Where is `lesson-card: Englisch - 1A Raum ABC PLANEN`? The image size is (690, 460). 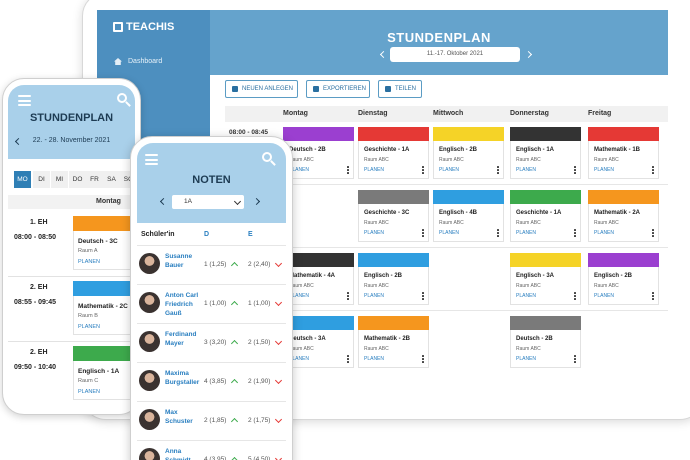 lesson-card: Englisch - 1A Raum ABC PLANEN is located at coordinates (545, 153).